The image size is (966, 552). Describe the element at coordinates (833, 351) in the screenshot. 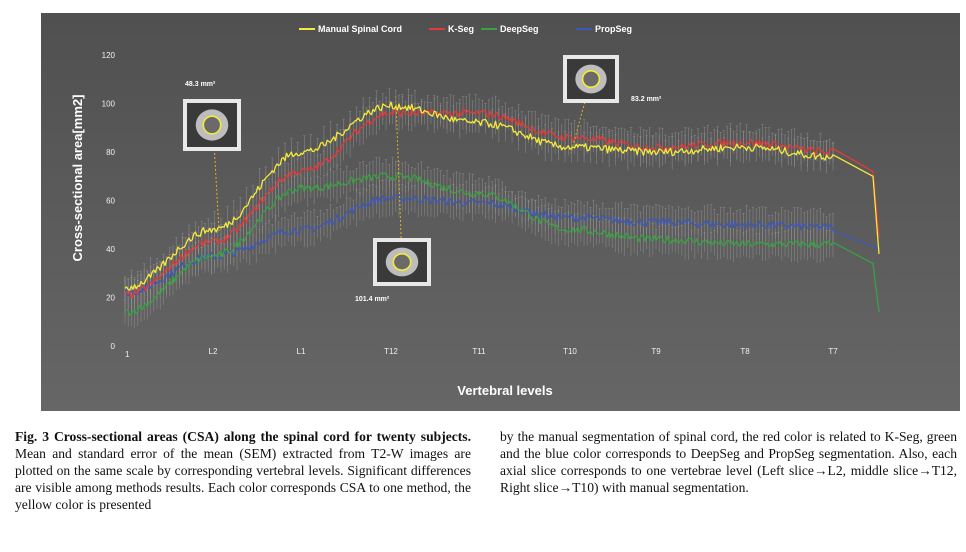

I see `x-tick-label: T7` at that location.